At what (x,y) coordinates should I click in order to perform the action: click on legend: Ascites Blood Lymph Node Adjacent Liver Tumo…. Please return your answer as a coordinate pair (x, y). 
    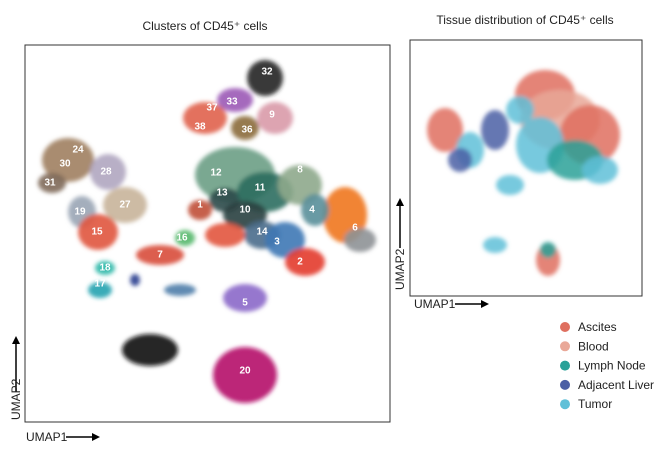
    Looking at the image, I should click on (607, 365).